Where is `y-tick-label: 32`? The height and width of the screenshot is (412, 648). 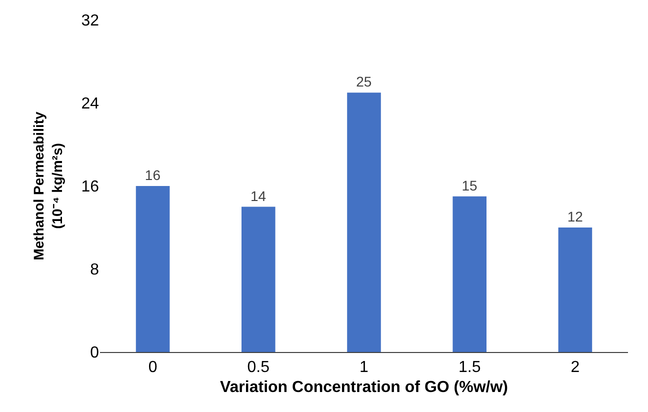
y-tick-label: 32 is located at coordinates (90, 21).